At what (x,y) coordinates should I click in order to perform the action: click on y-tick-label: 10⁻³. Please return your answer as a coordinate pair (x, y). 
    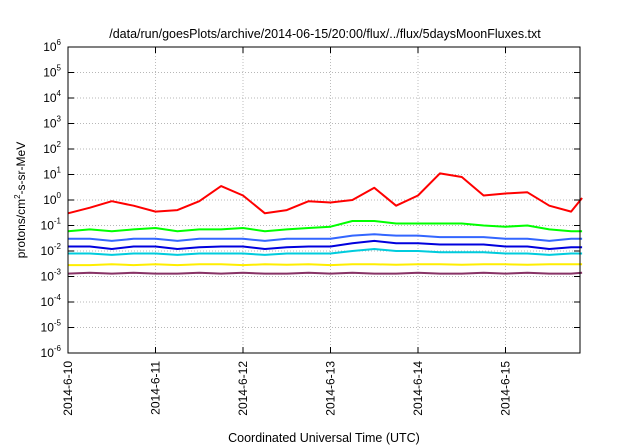
    Looking at the image, I should click on (51, 276).